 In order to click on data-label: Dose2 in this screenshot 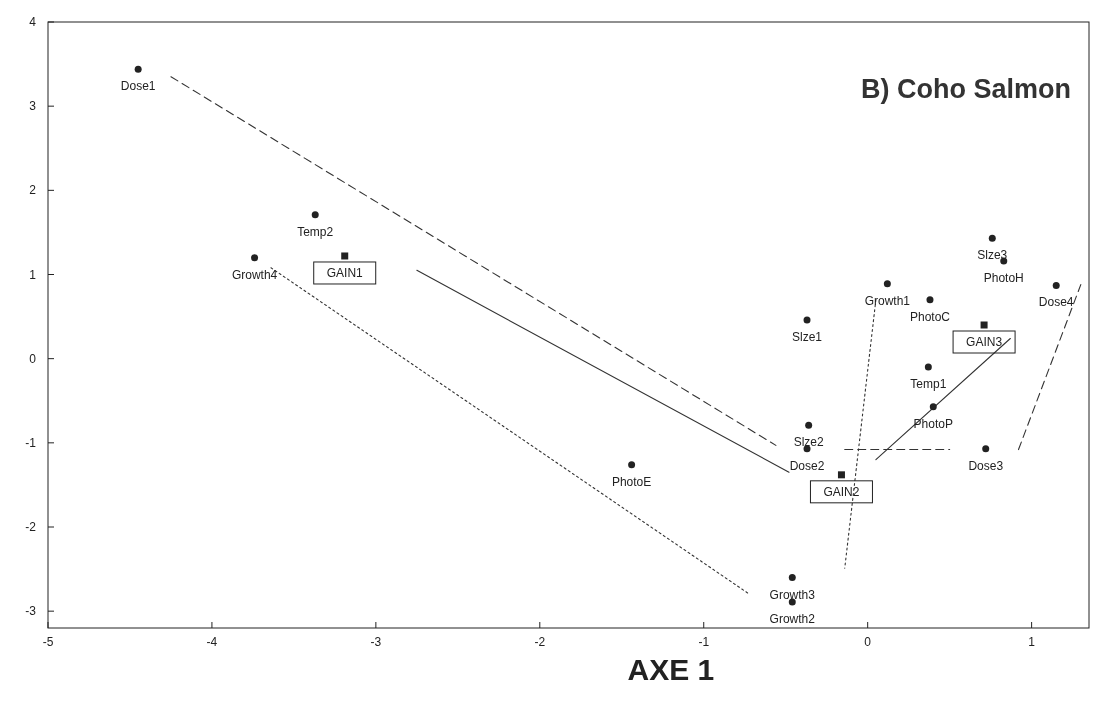, I will do `click(807, 465)`.